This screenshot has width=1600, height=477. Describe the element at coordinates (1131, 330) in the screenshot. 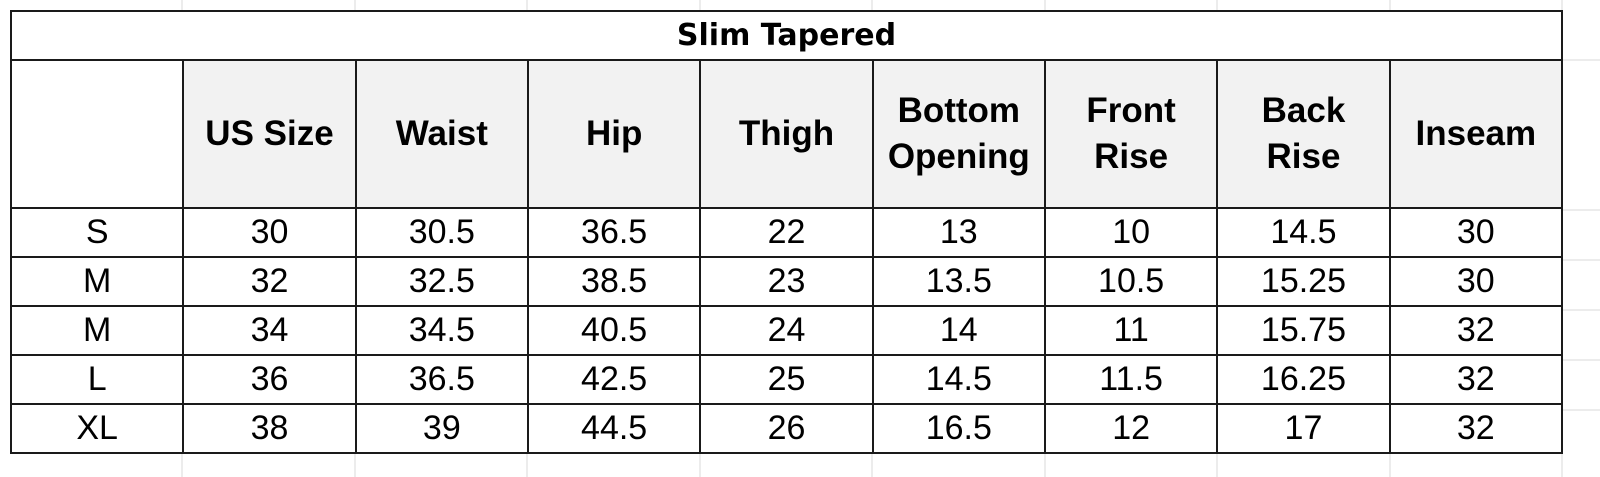

I see `cell-value: 11` at that location.